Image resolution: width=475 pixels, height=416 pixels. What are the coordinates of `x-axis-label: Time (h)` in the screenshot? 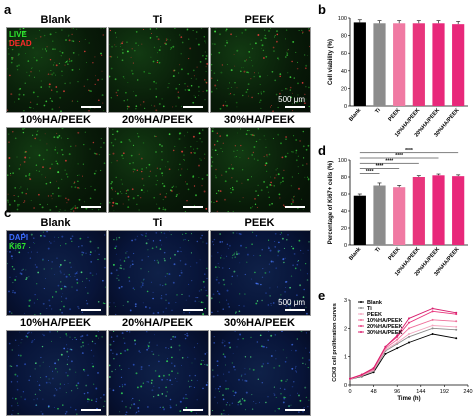 It's located at (408, 399).